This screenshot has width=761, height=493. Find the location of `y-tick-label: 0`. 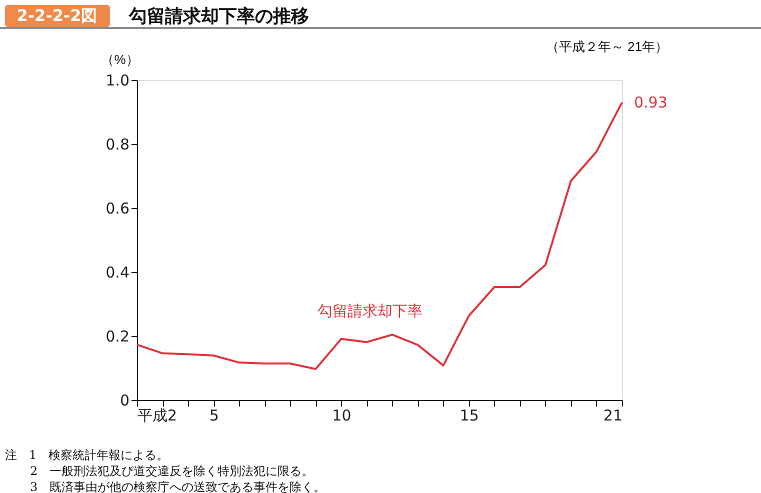

y-tick-label: 0 is located at coordinates (125, 401).